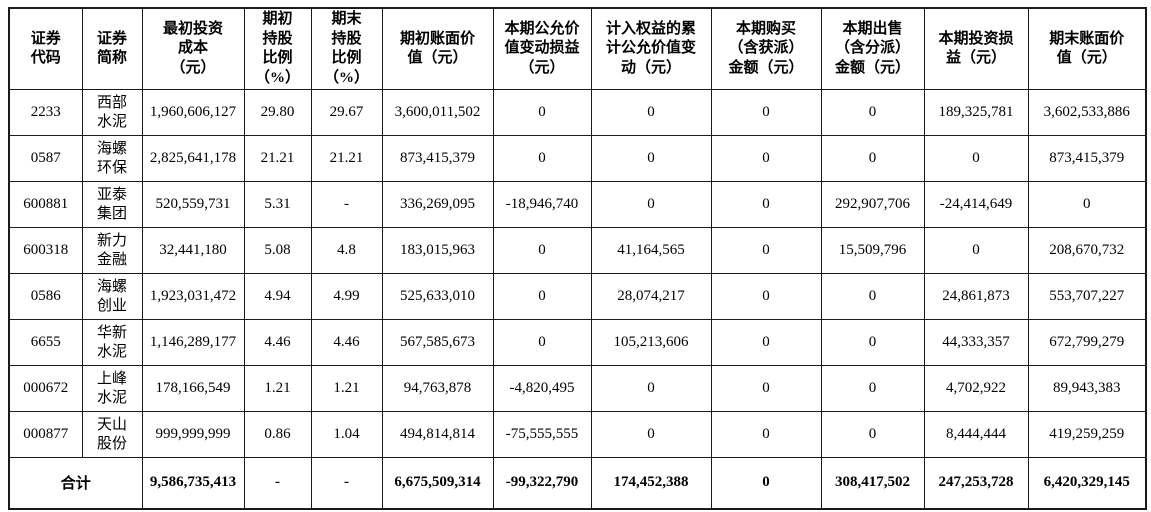  What do you see at coordinates (45, 158) in the screenshot?
I see `security-code: 0587` at bounding box center [45, 158].